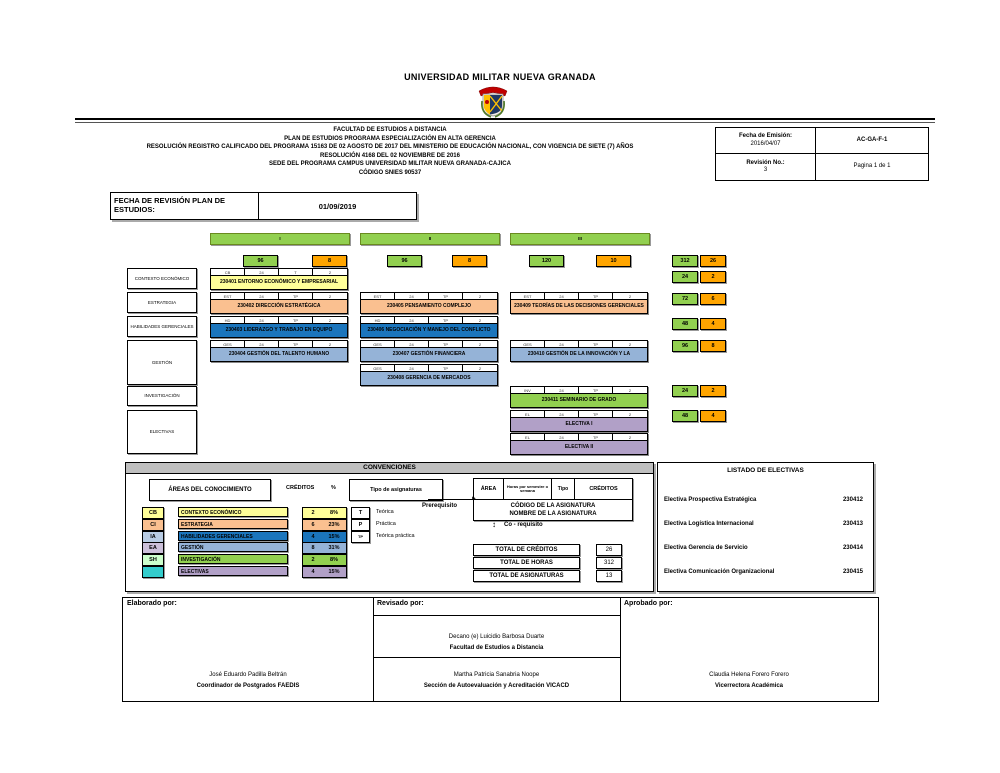  I want to click on revisado-name-2: Martha Patricia Sanabria Noope, so click(496, 675).